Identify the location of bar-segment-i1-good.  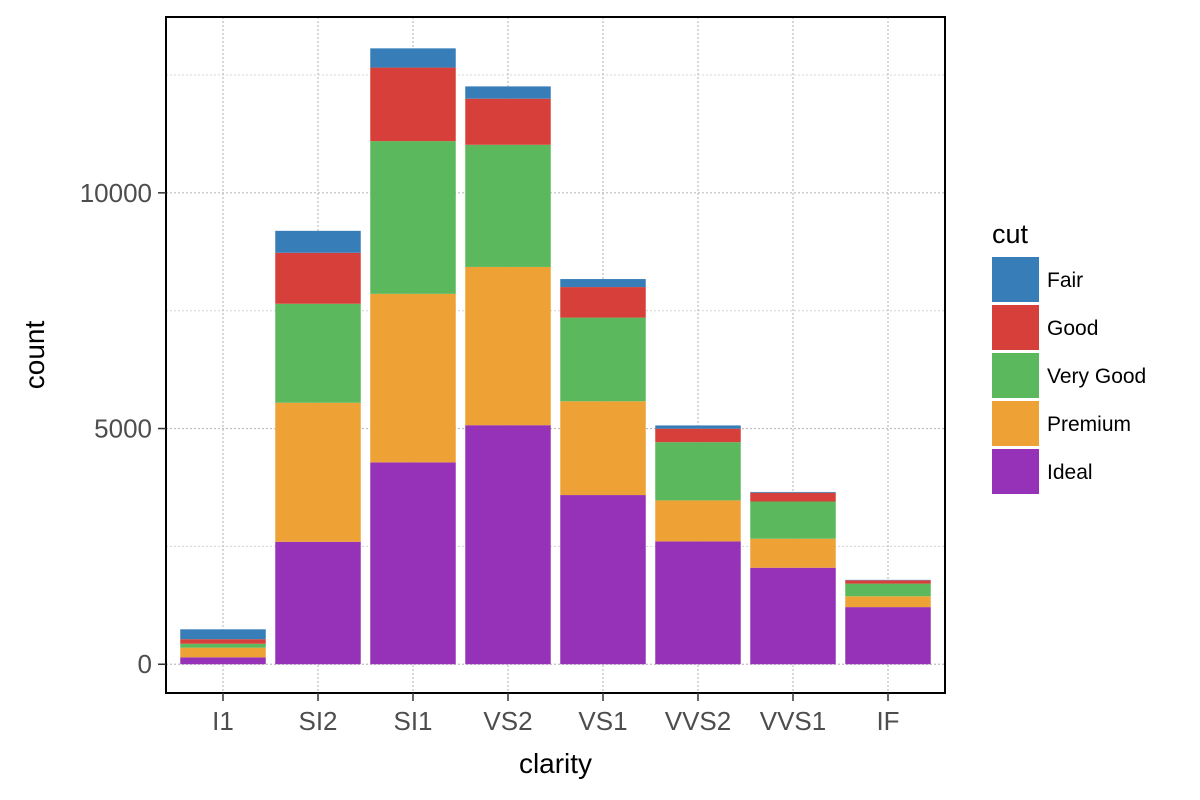
(223, 641).